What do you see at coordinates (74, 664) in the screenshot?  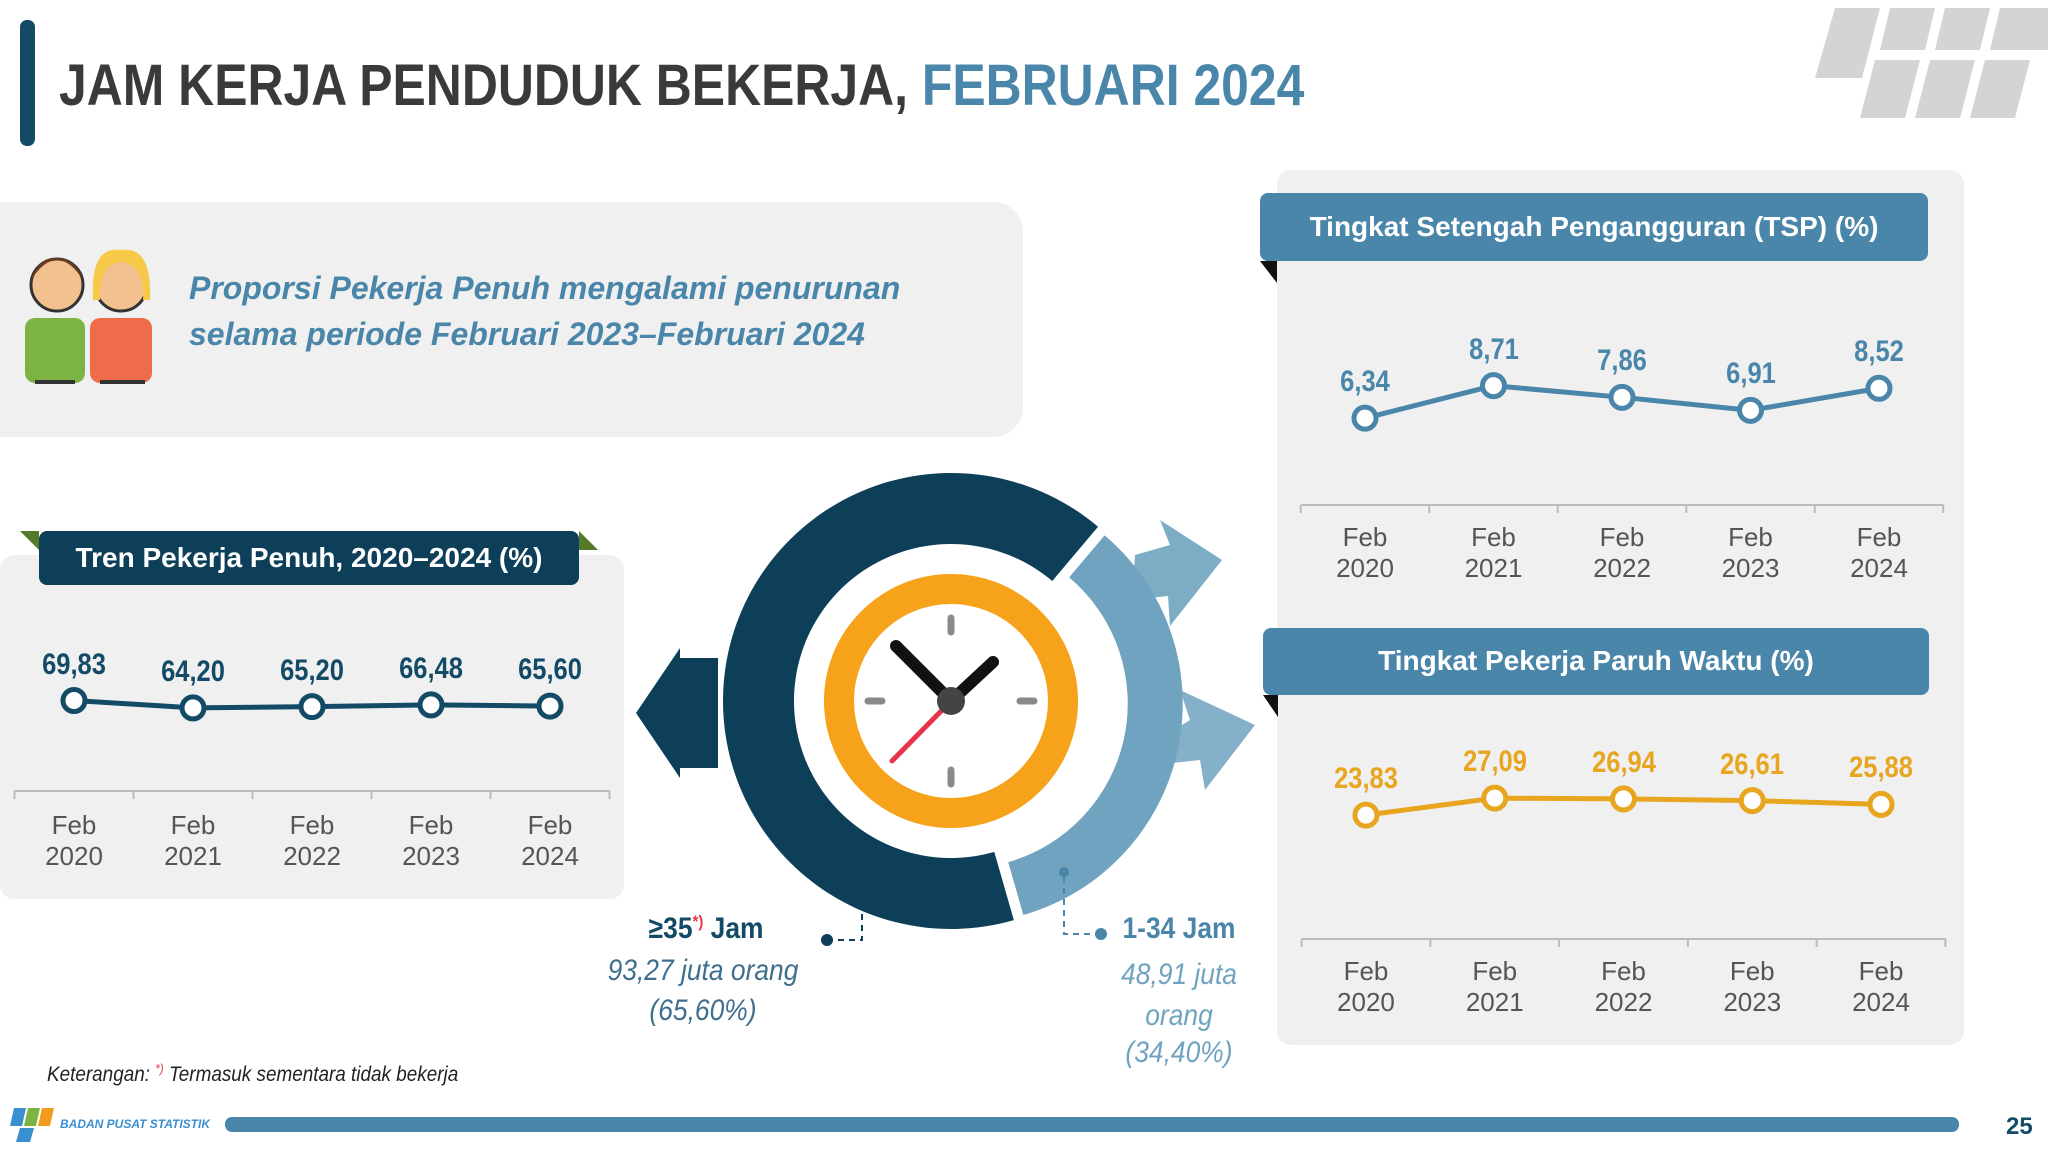 I see `data-label: 69,83` at bounding box center [74, 664].